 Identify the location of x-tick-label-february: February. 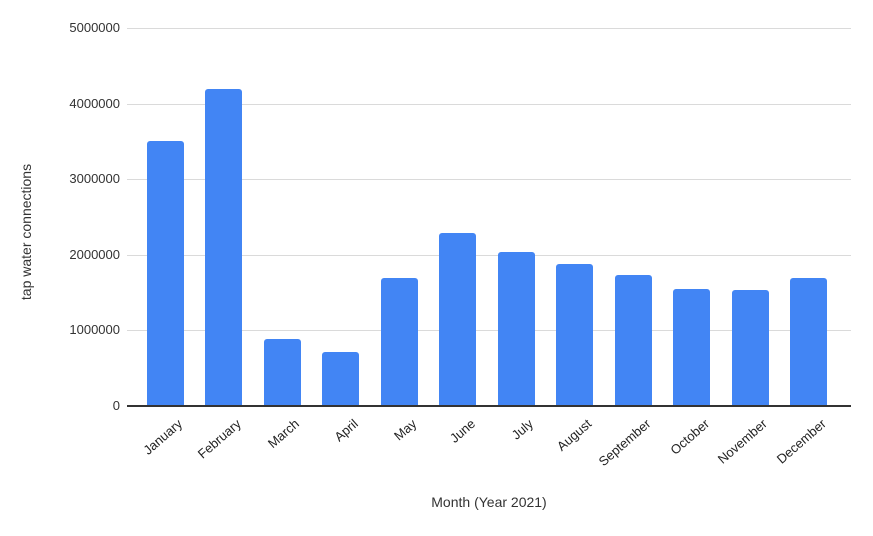
(219, 439).